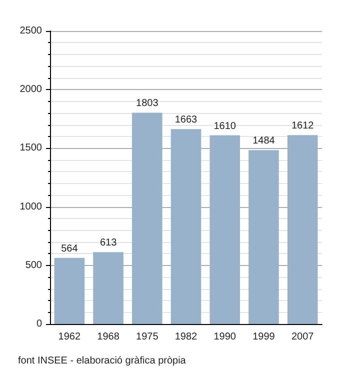  Describe the element at coordinates (33, 265) in the screenshot. I see `y-tick-label: 500` at that location.